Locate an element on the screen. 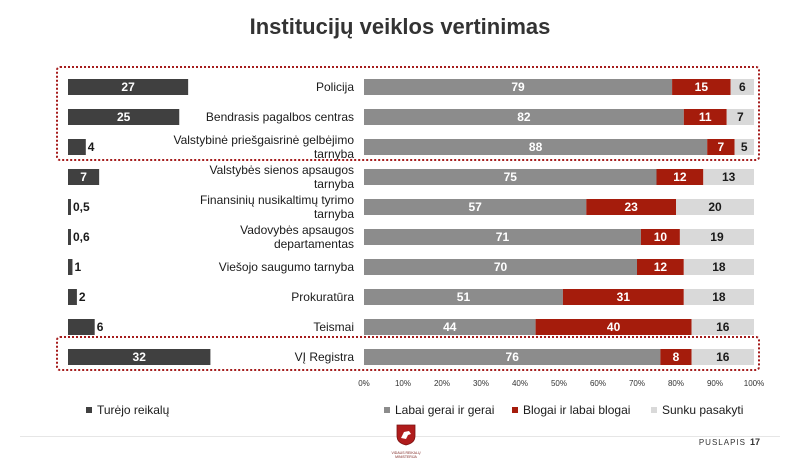 The image size is (800, 461). good-bar-label: 44 is located at coordinates (450, 327).